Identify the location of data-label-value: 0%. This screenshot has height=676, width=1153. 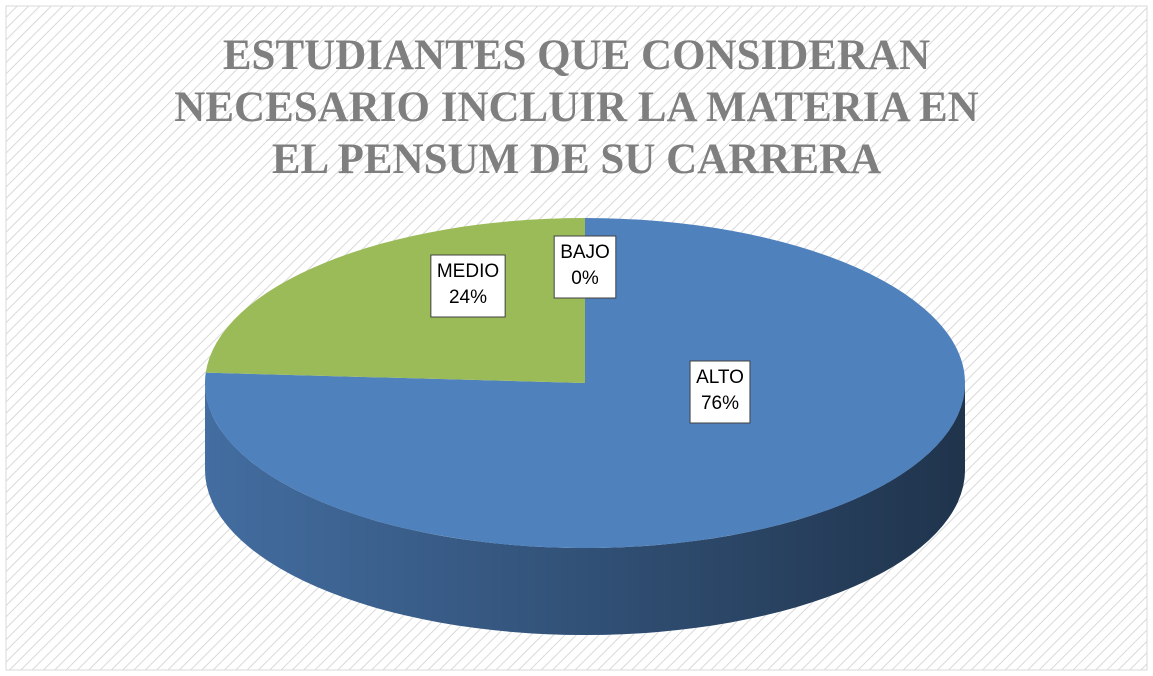
(585, 278).